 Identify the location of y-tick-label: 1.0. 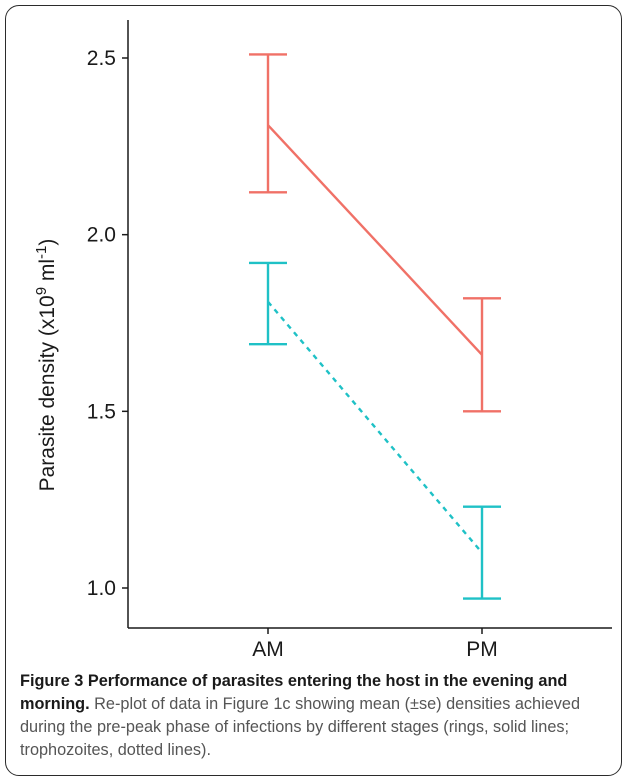
(101, 588).